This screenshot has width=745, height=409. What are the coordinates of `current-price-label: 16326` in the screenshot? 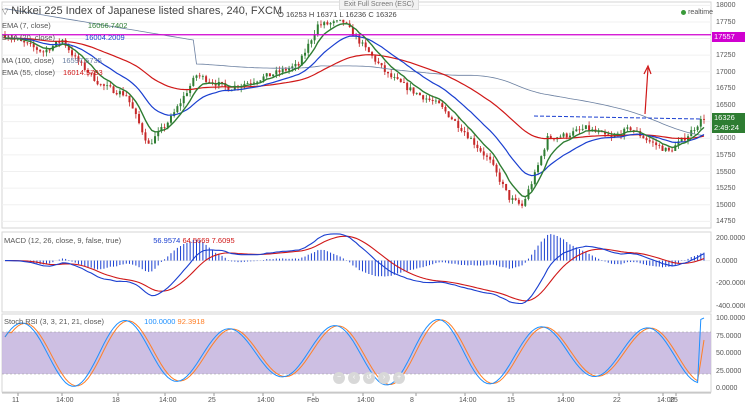 It's located at (728, 118).